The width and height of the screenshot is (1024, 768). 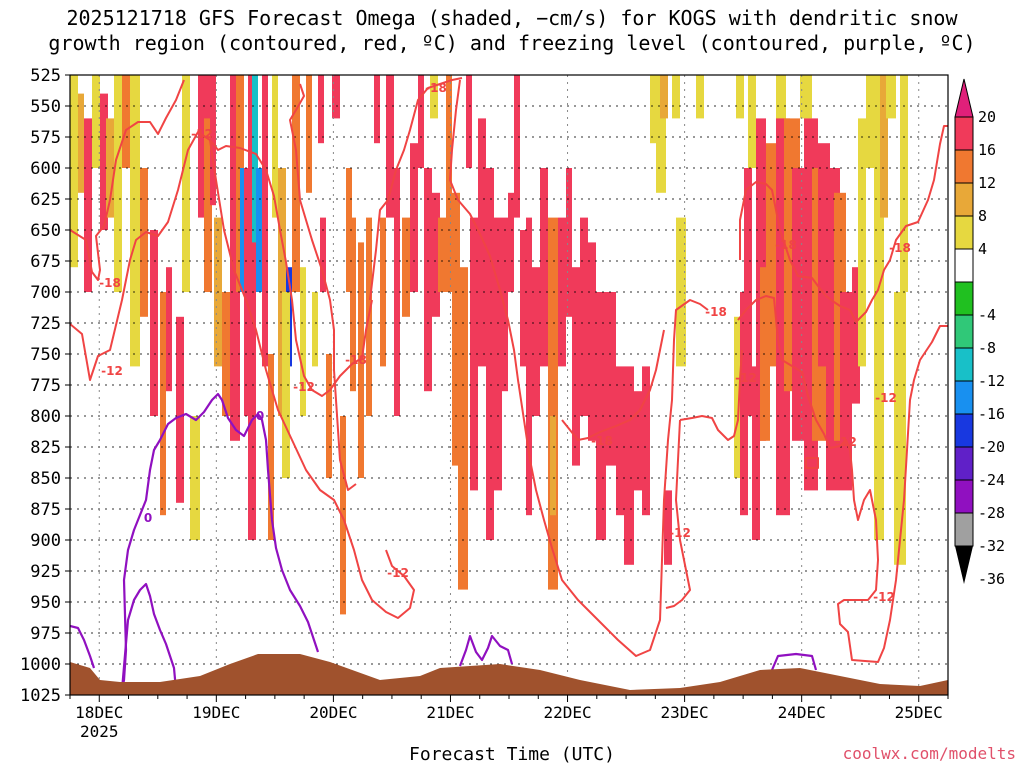 What do you see at coordinates (436, 88) in the screenshot?
I see `contour-label-0: -18` at bounding box center [436, 88].